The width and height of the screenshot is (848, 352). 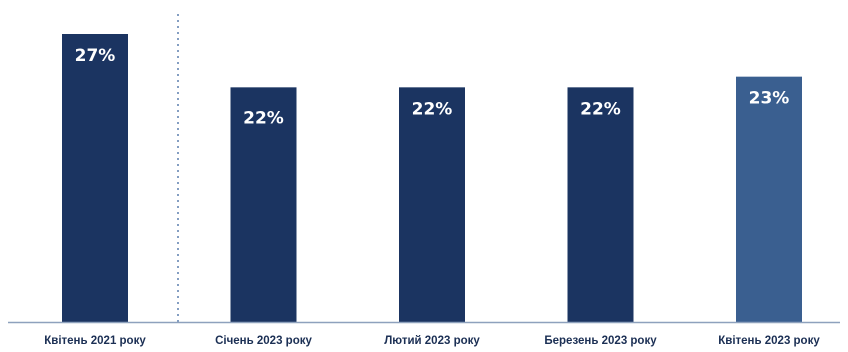 I want to click on category-label-5: Квітень 2023 року, so click(x=769, y=341).